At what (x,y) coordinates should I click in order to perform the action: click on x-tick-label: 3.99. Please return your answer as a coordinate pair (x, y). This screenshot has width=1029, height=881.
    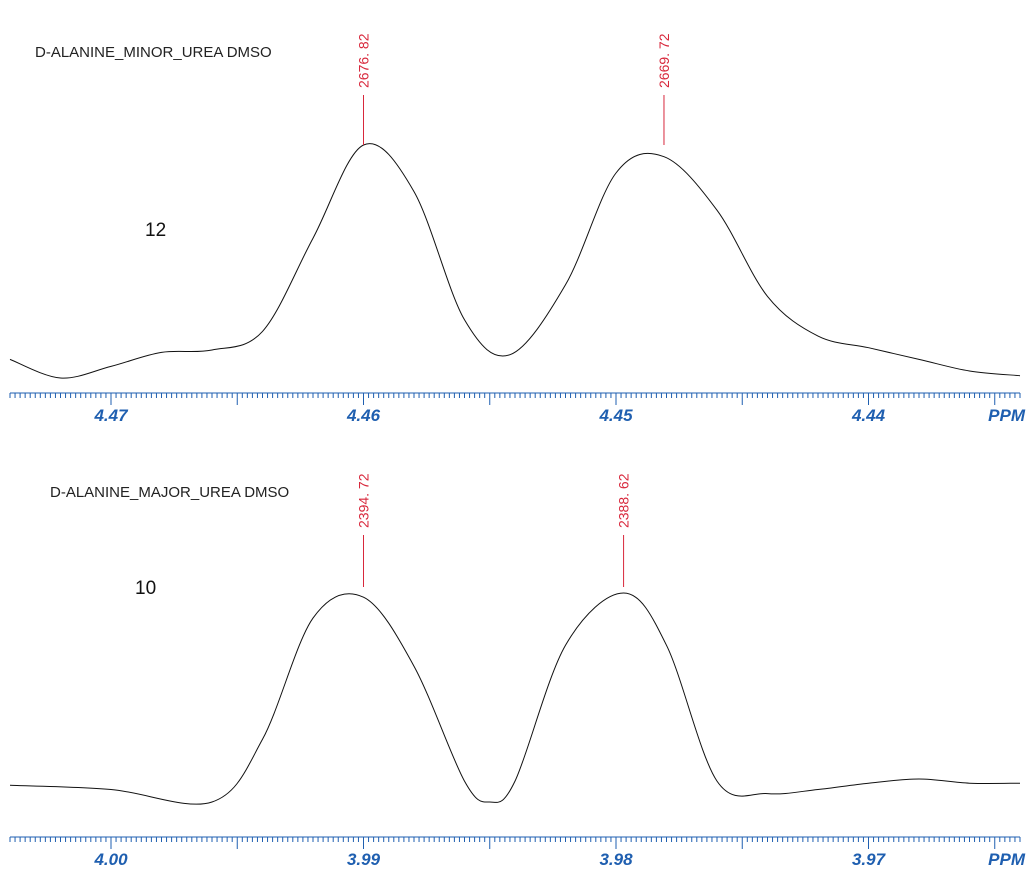
    Looking at the image, I should click on (364, 859).